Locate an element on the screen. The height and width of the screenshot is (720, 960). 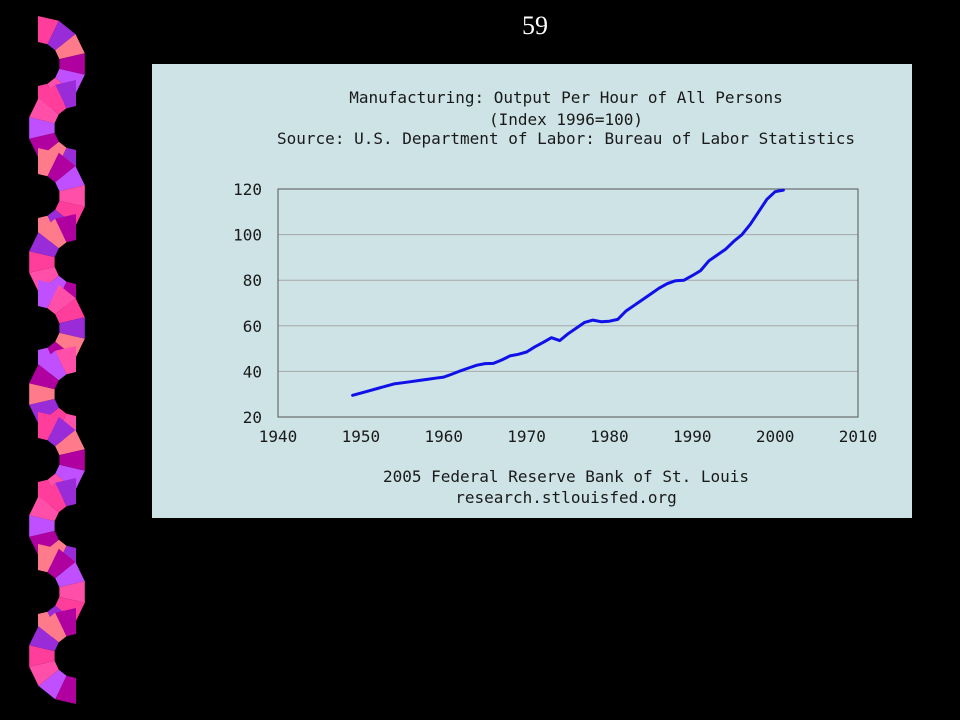
x-tick-label: 1940 is located at coordinates (278, 436).